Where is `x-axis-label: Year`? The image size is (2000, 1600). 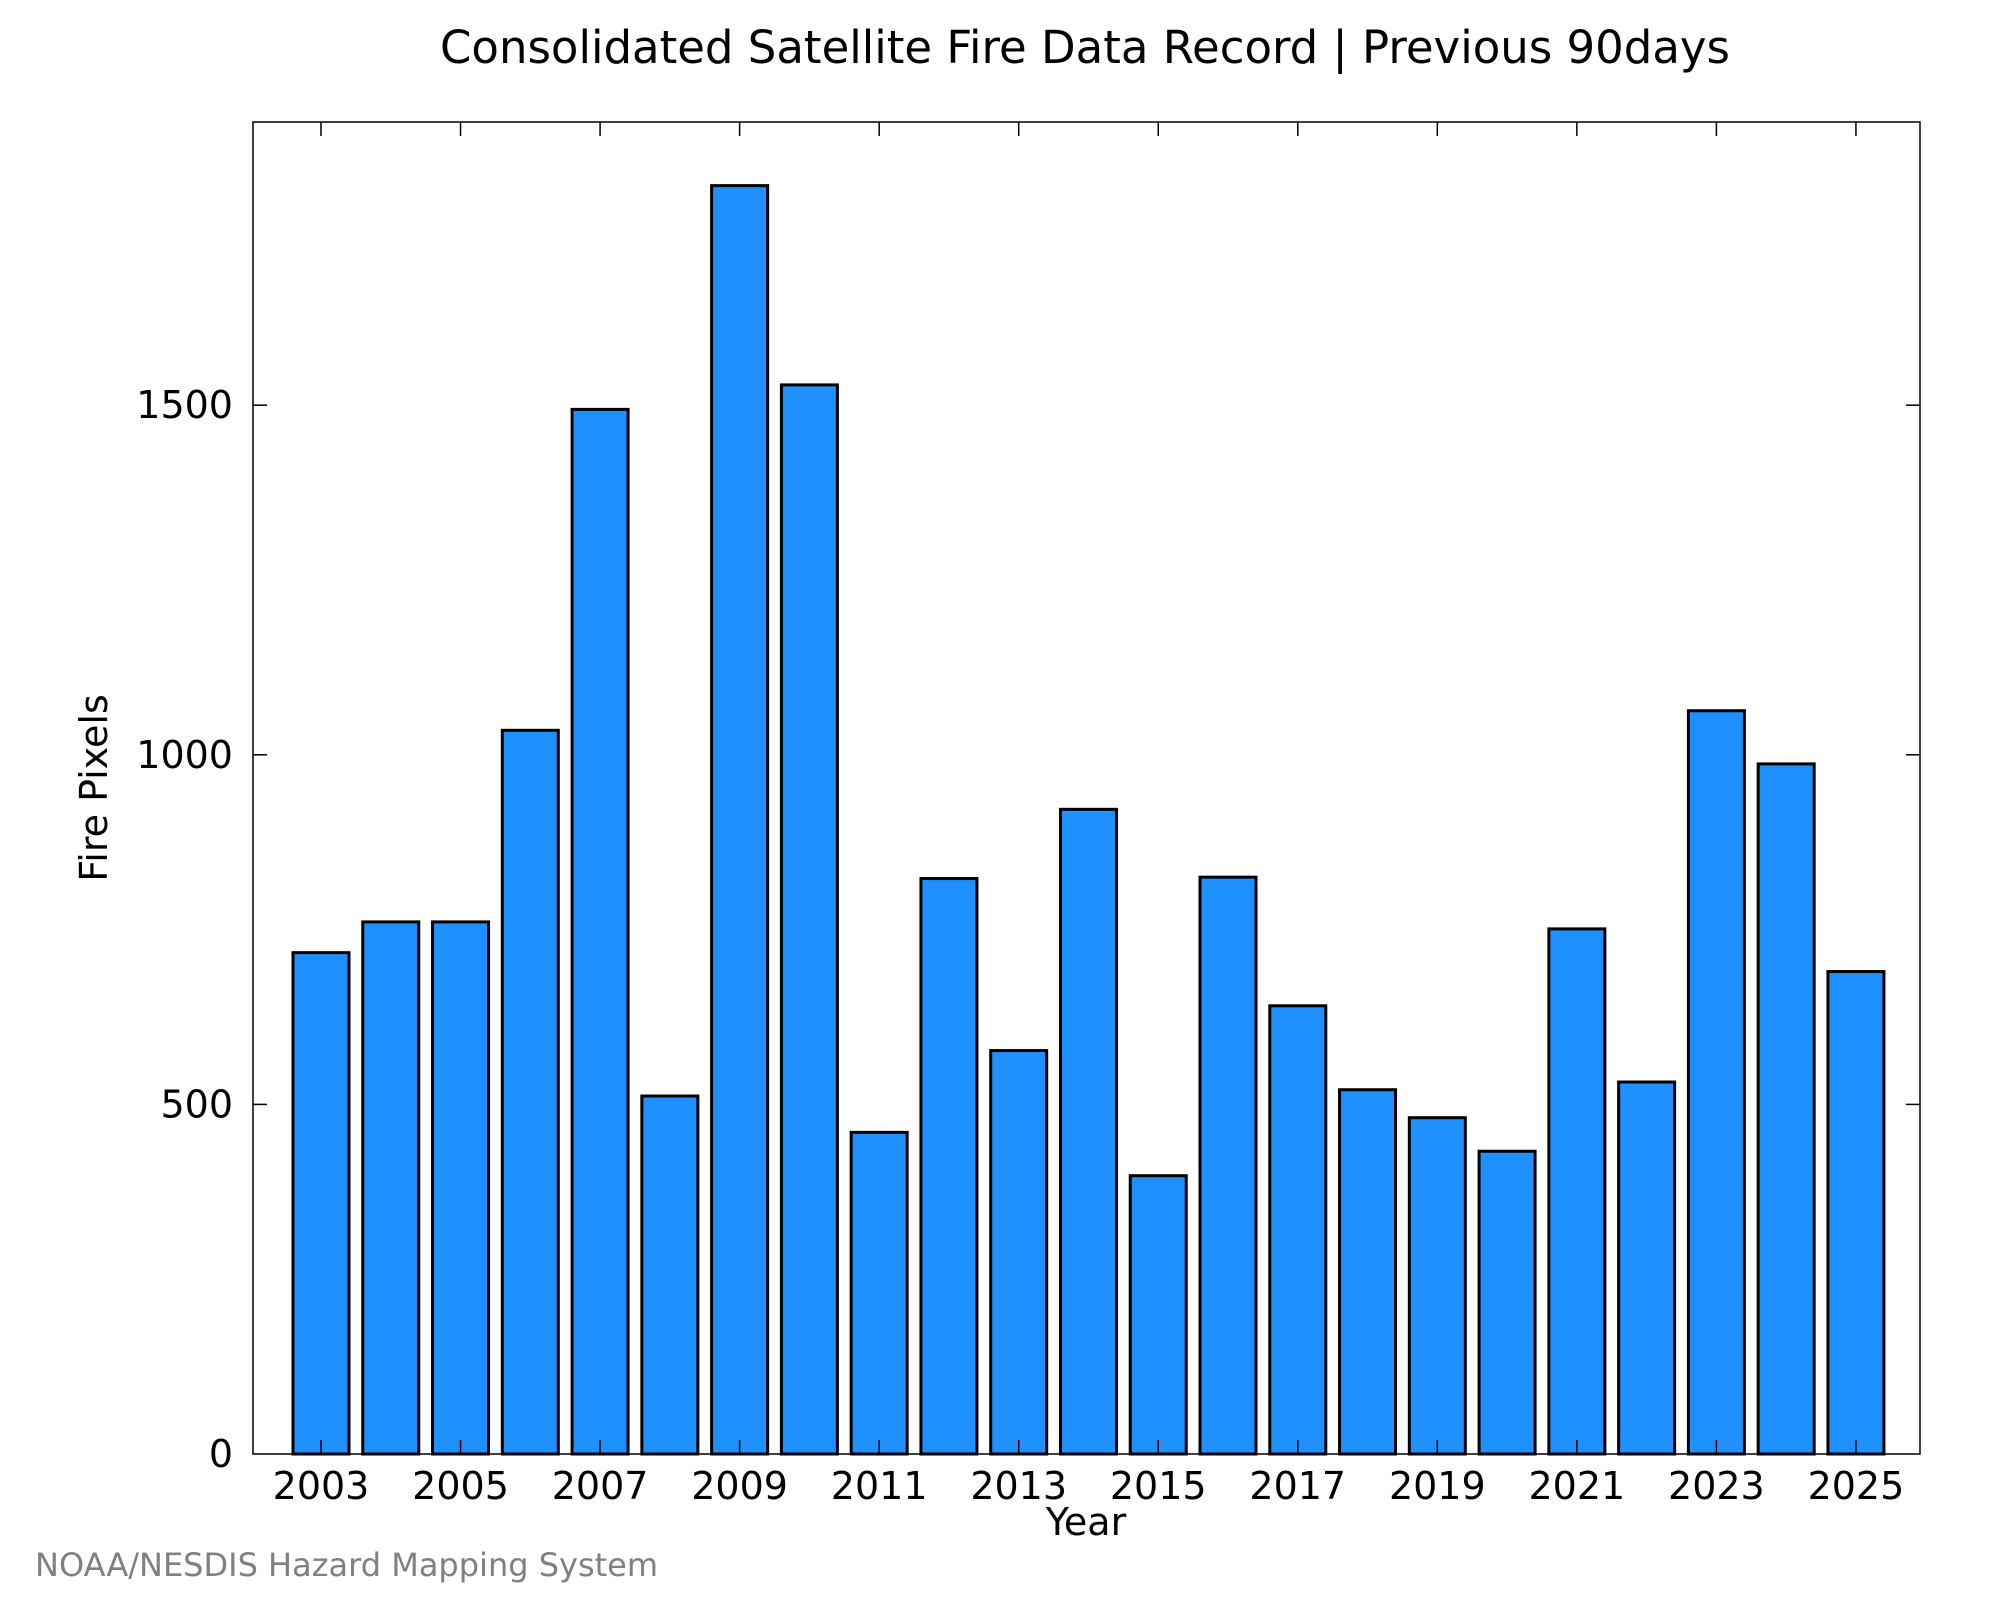
x-axis-label: Year is located at coordinates (1086, 1522).